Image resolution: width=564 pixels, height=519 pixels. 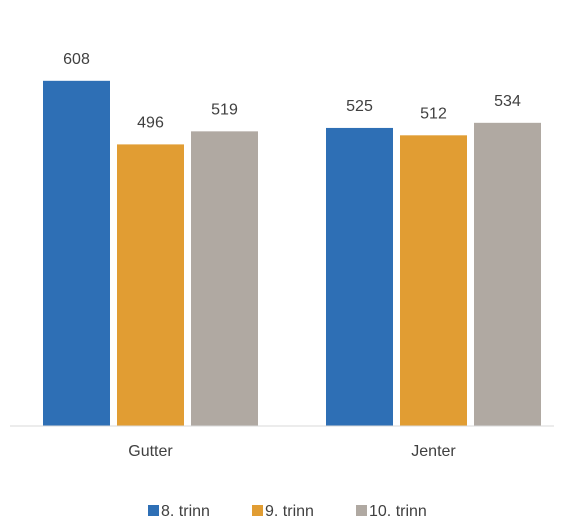 I want to click on data-labels-layer: 608 496 519 525 512 534, so click(x=292, y=91).